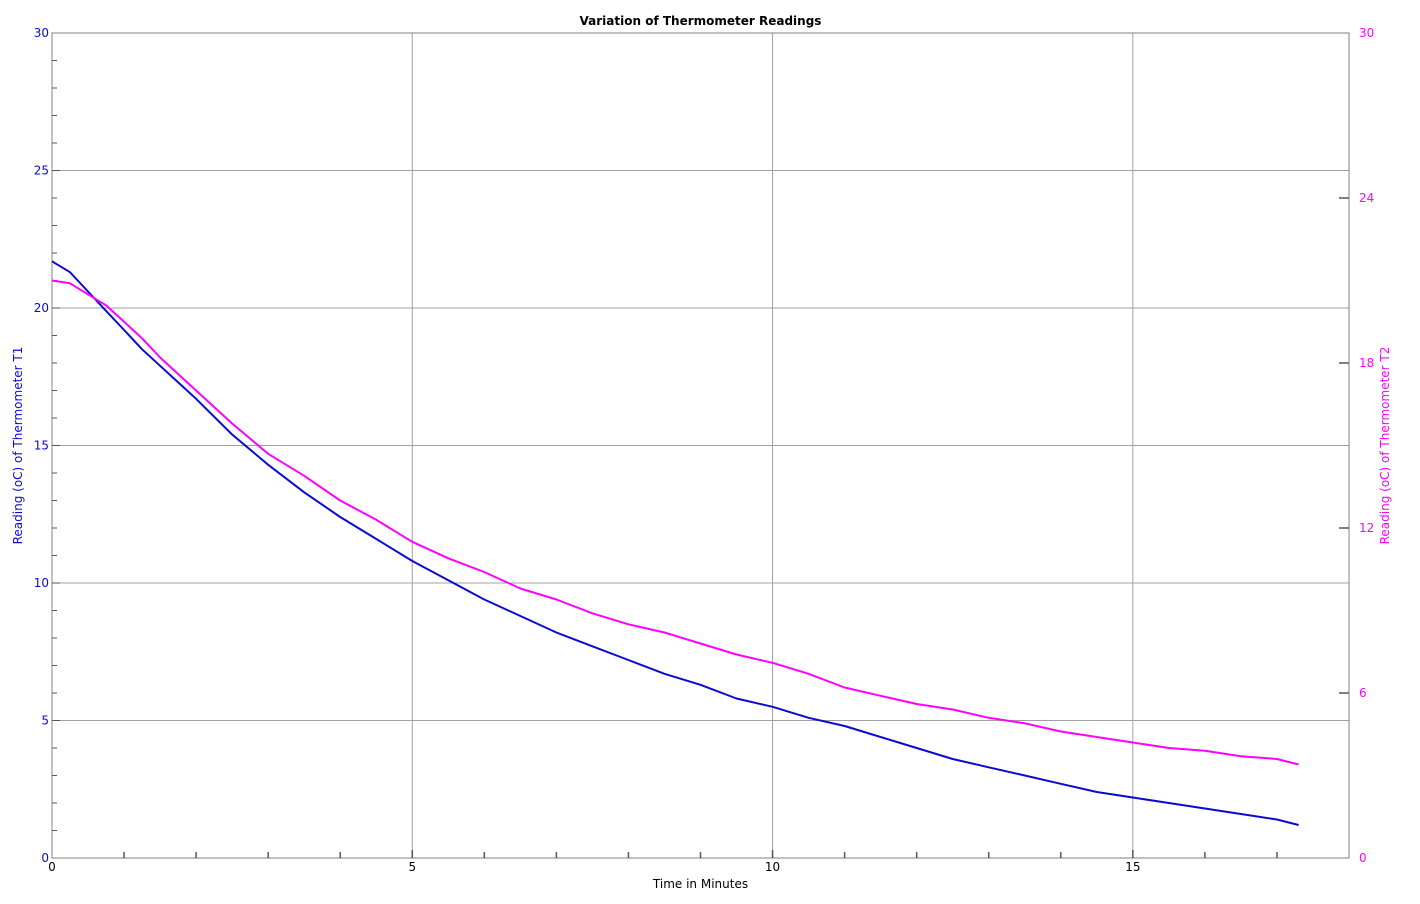  Describe the element at coordinates (41, 583) in the screenshot. I see `y-tick-label-left: 10` at that location.